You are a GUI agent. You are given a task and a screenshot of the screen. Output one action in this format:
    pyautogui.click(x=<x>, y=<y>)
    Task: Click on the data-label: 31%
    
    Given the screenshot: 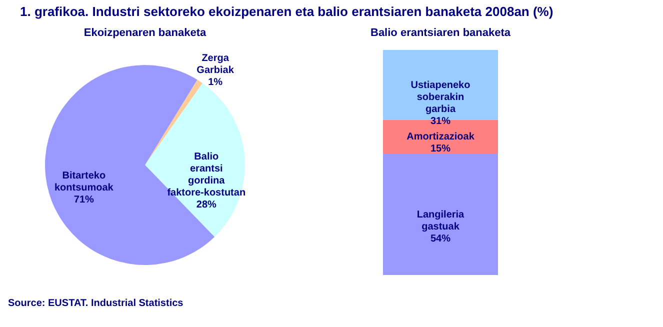 What is the action you would take?
    pyautogui.click(x=440, y=121)
    